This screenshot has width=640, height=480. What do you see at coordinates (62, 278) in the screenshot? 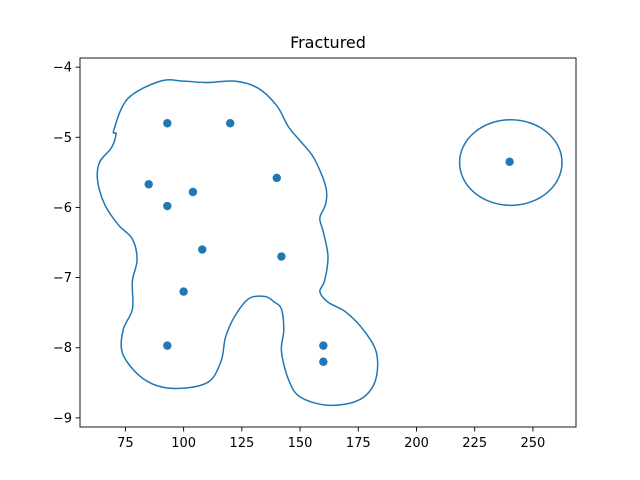
I see `y-tick-label: −7` at bounding box center [62, 278].